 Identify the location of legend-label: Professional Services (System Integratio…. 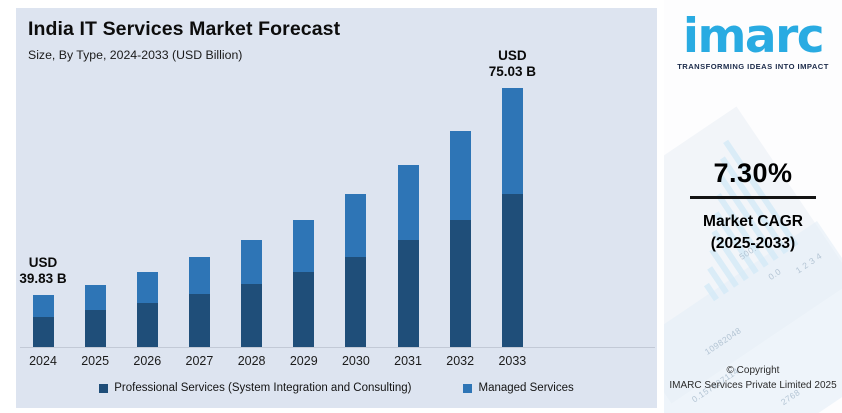
(263, 388).